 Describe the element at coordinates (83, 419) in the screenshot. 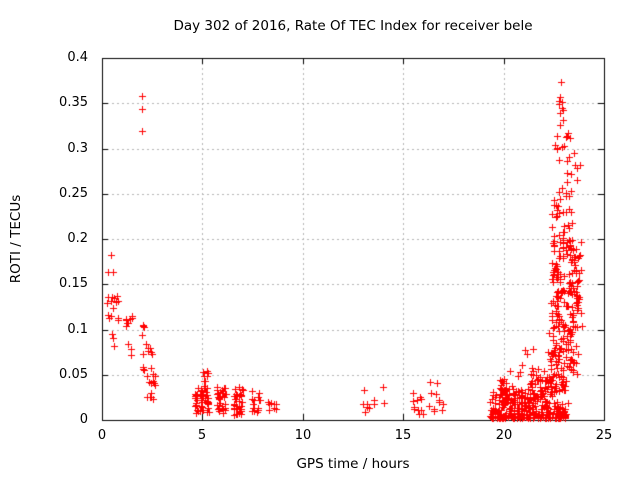

I see `y-tick-label: 0` at that location.